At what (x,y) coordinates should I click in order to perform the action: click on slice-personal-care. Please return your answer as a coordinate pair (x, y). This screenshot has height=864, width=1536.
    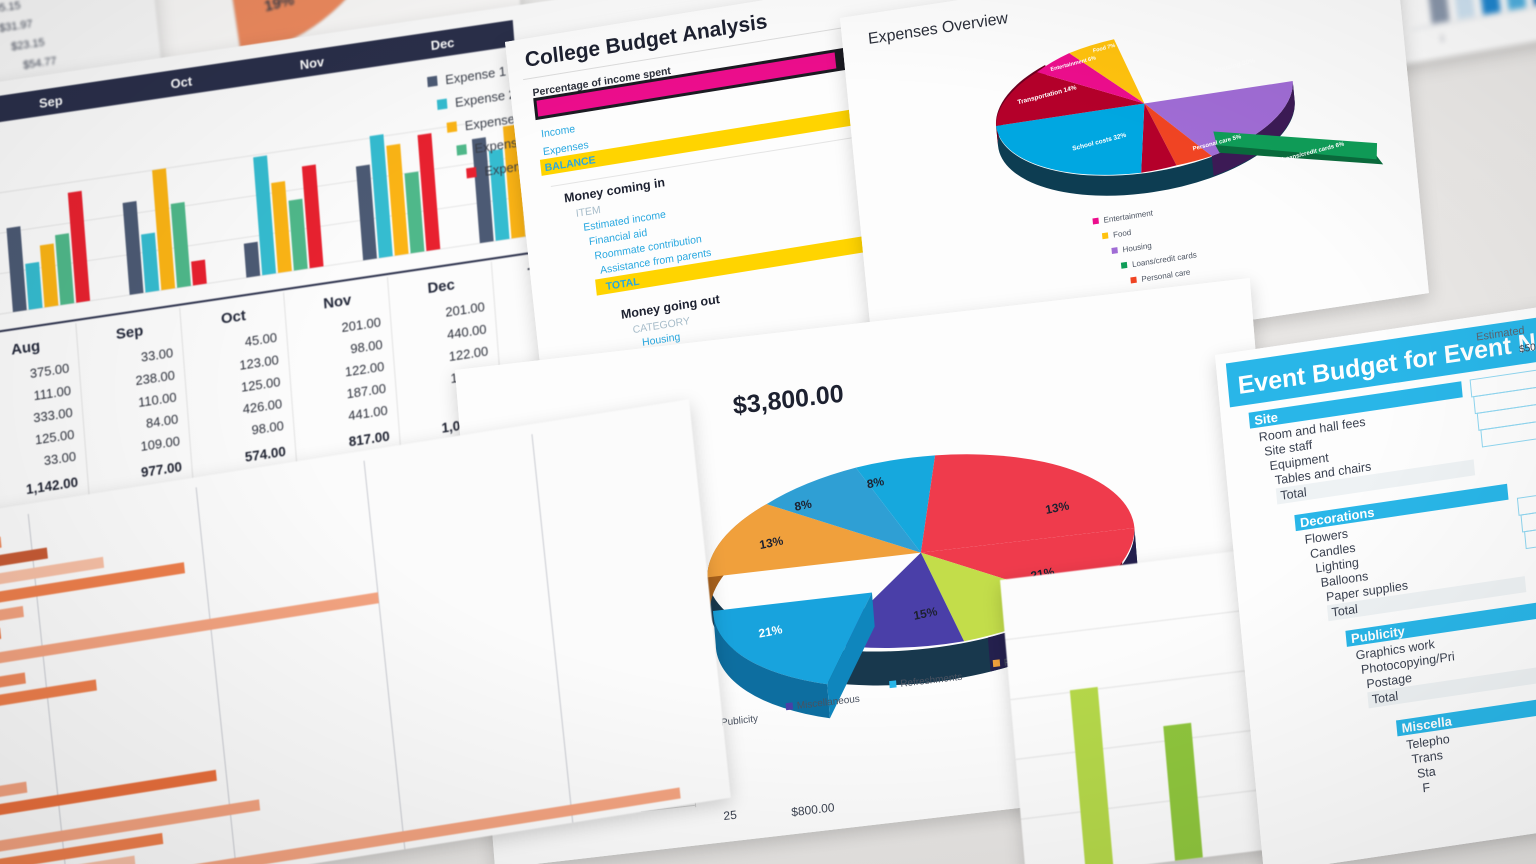
    Looking at the image, I should click on (1178, 134).